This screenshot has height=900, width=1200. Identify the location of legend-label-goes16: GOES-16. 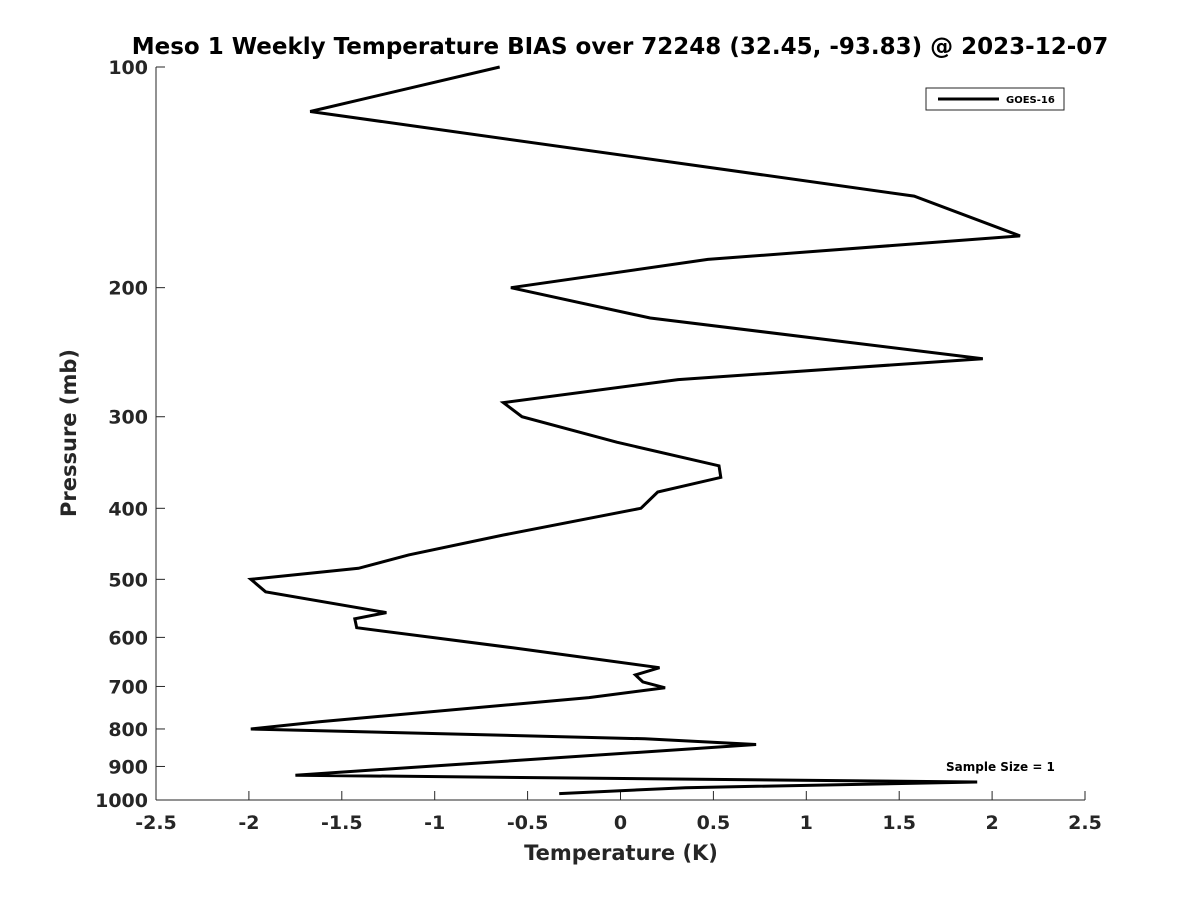
(1030, 100).